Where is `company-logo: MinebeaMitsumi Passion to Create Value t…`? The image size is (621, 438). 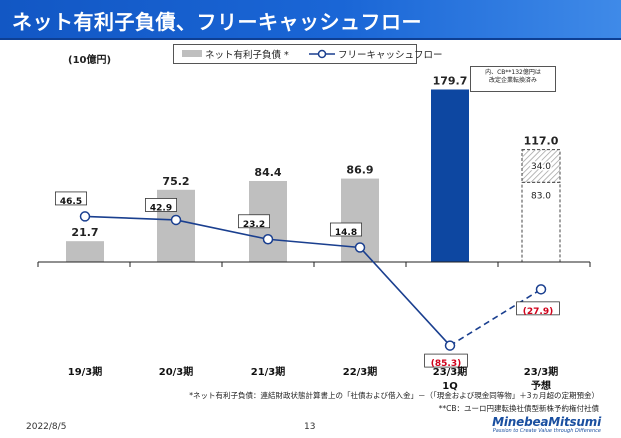 company-logo: MinebeaMitsumi Passion to Create Value t… is located at coordinates (546, 424).